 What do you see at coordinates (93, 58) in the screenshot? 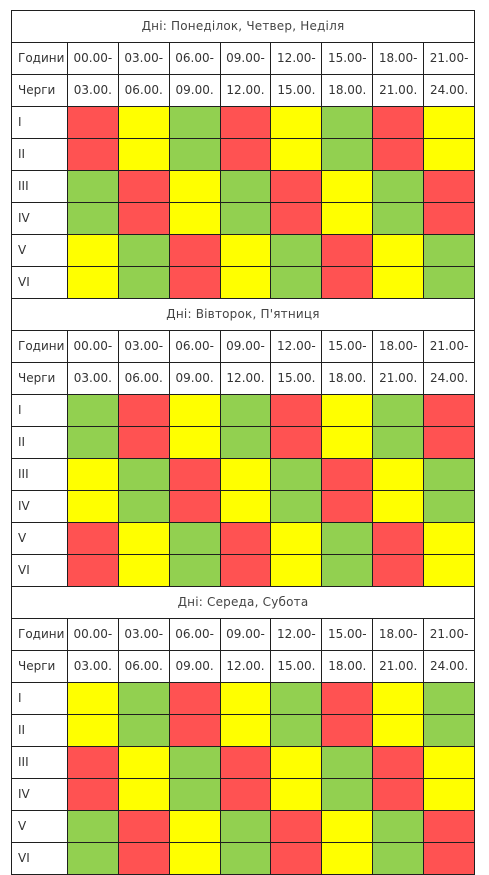
I see `time-start-cell: 00.00-` at bounding box center [93, 58].